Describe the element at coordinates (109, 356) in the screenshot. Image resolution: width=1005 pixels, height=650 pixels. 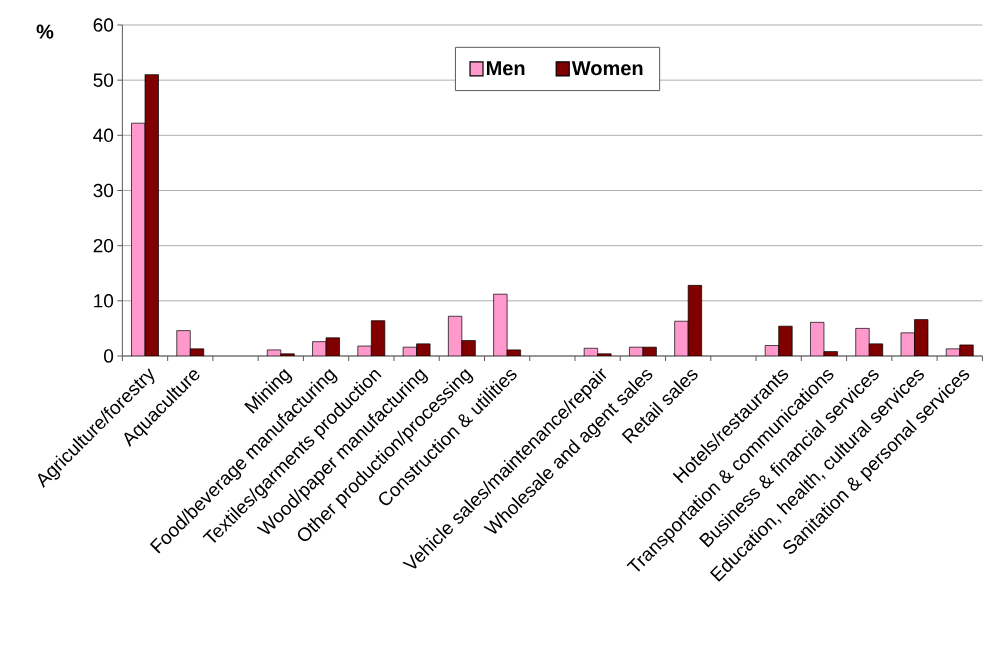
I see `y-tick-label: 0` at that location.